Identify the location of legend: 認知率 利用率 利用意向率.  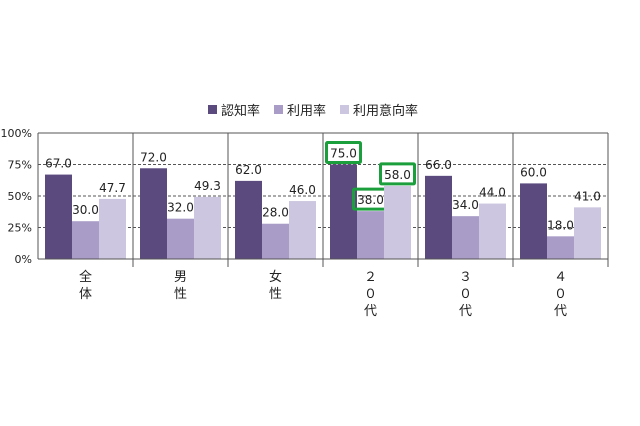
(320, 109).